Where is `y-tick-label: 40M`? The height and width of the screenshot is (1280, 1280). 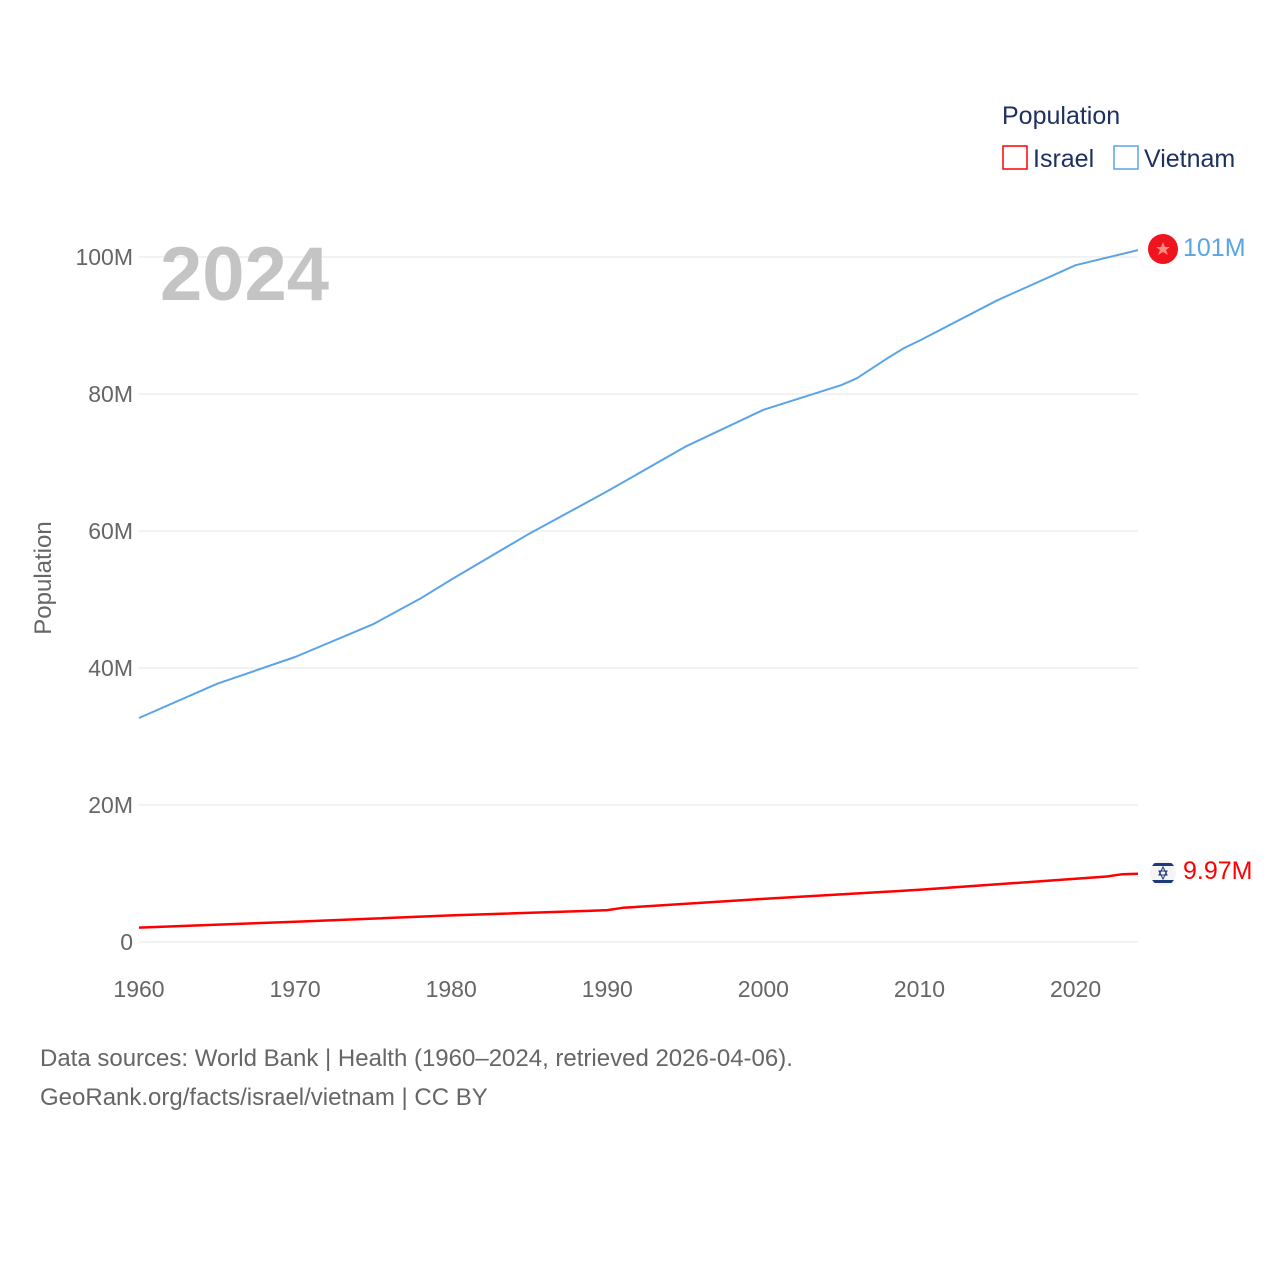 y-tick-label: 40M is located at coordinates (110, 668).